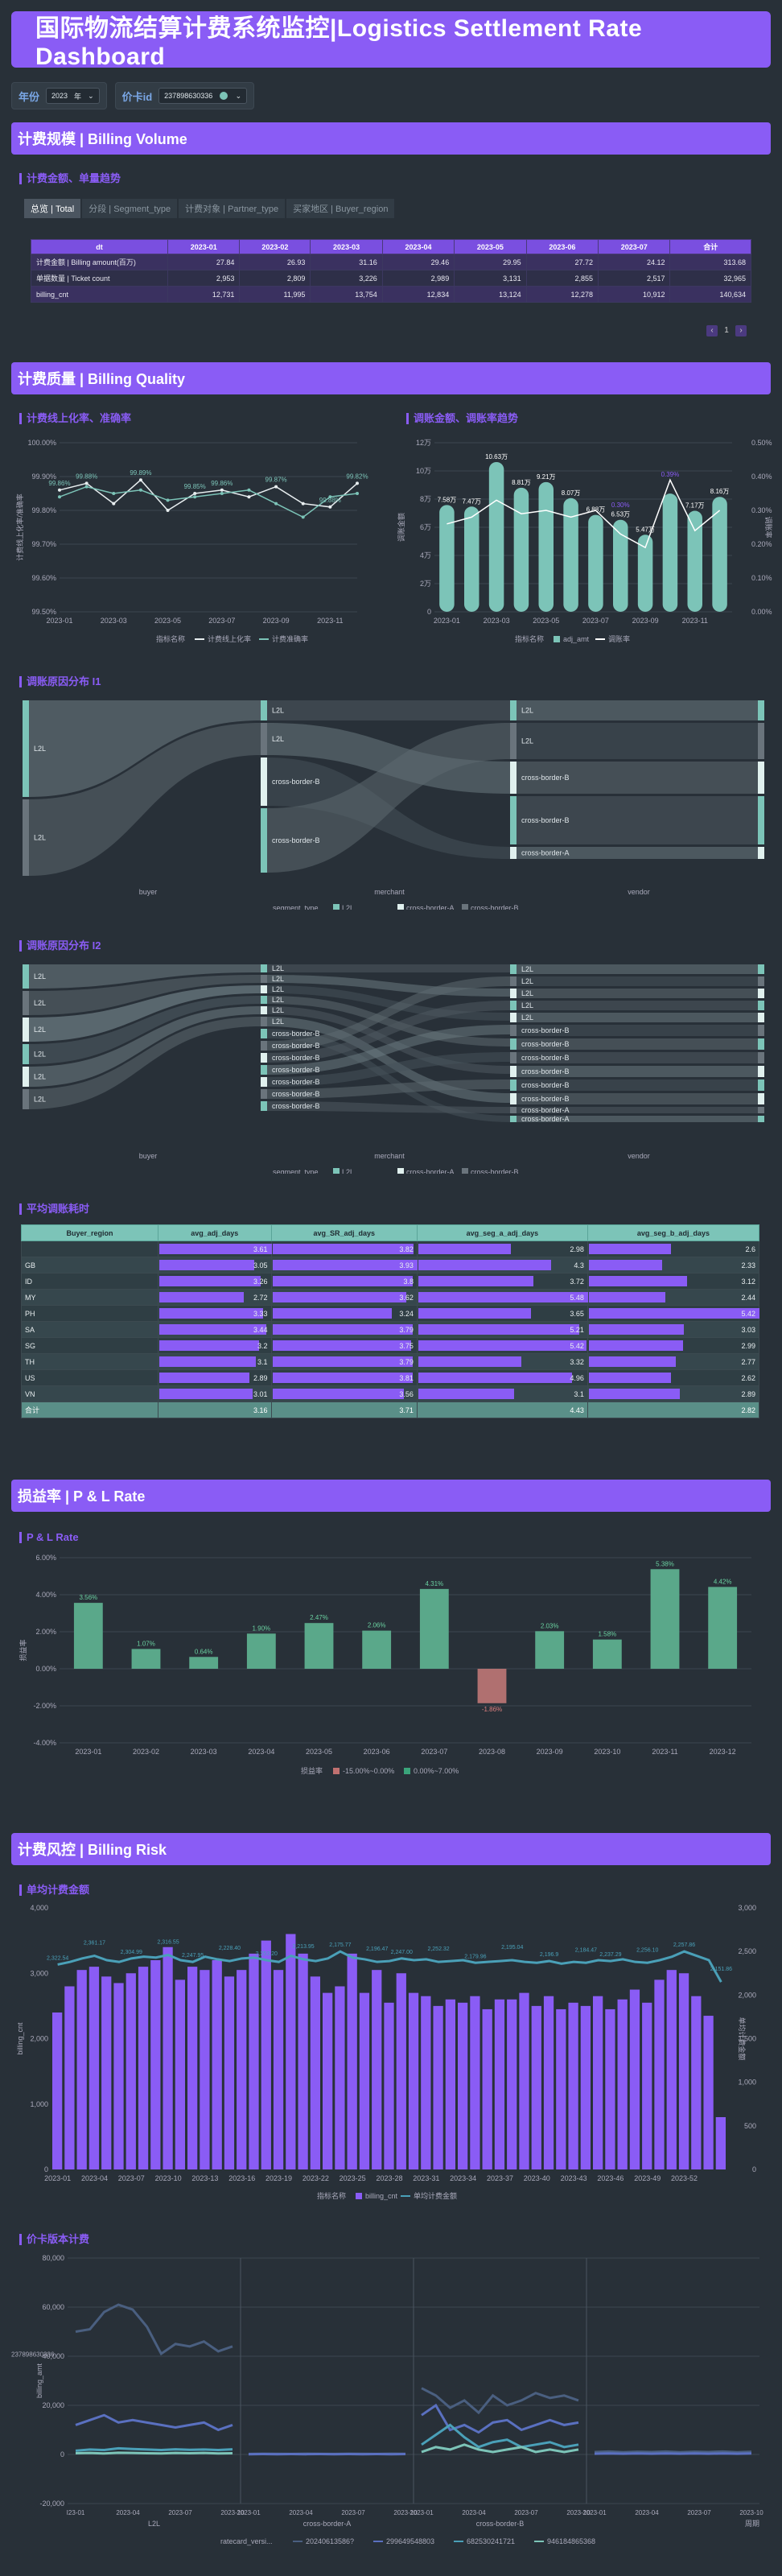  What do you see at coordinates (344, 1232) in the screenshot?
I see `column-header: avg_SR_adj_days` at bounding box center [344, 1232].